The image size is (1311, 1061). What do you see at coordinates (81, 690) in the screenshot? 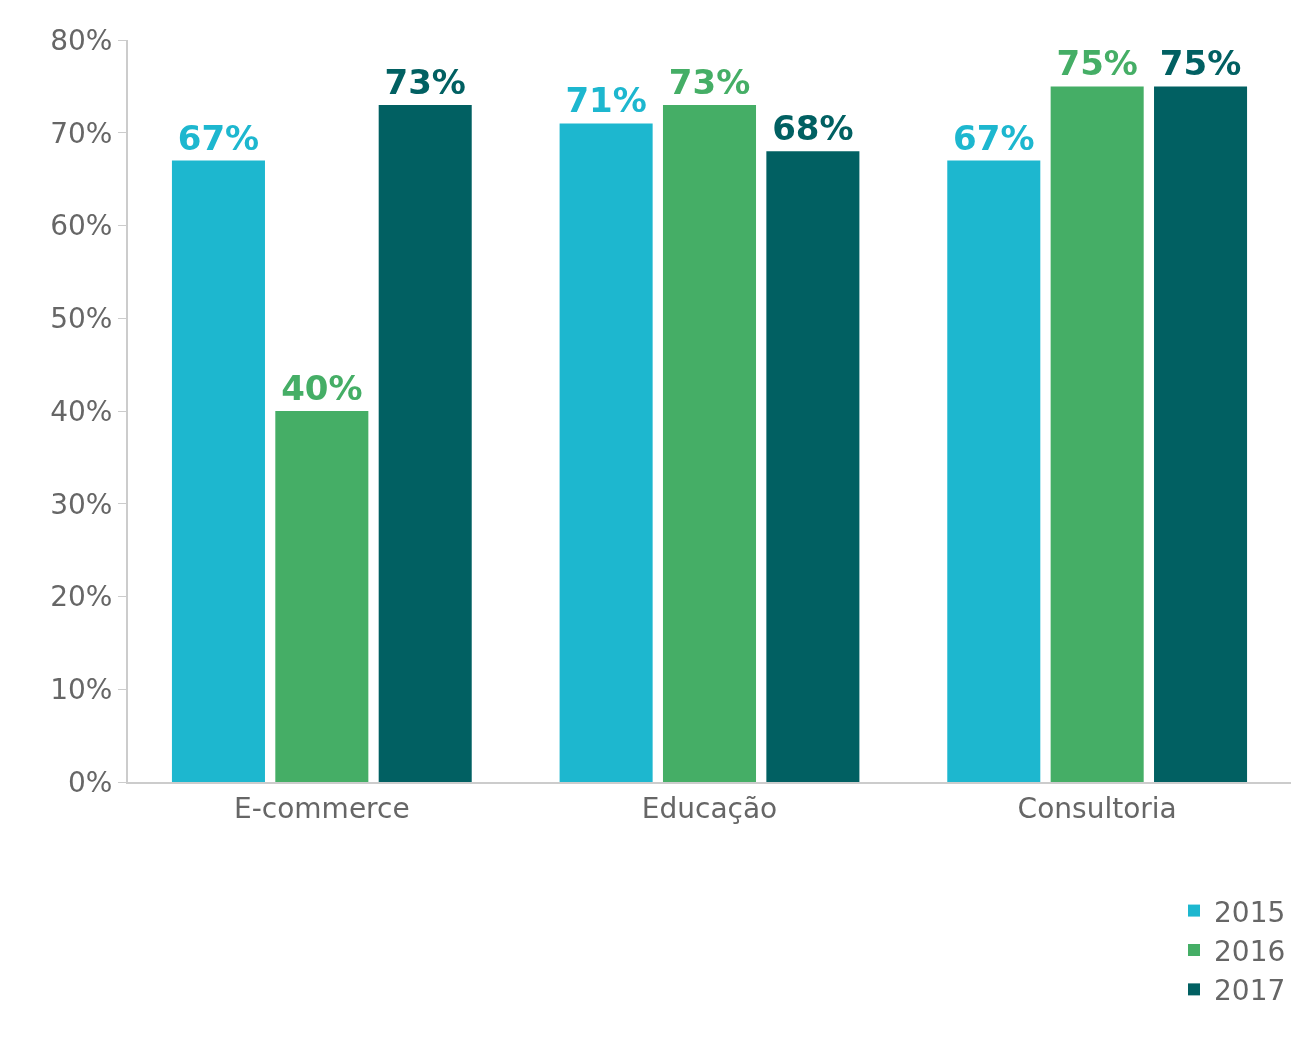
I see `y-tick-label: 10%` at bounding box center [81, 690].